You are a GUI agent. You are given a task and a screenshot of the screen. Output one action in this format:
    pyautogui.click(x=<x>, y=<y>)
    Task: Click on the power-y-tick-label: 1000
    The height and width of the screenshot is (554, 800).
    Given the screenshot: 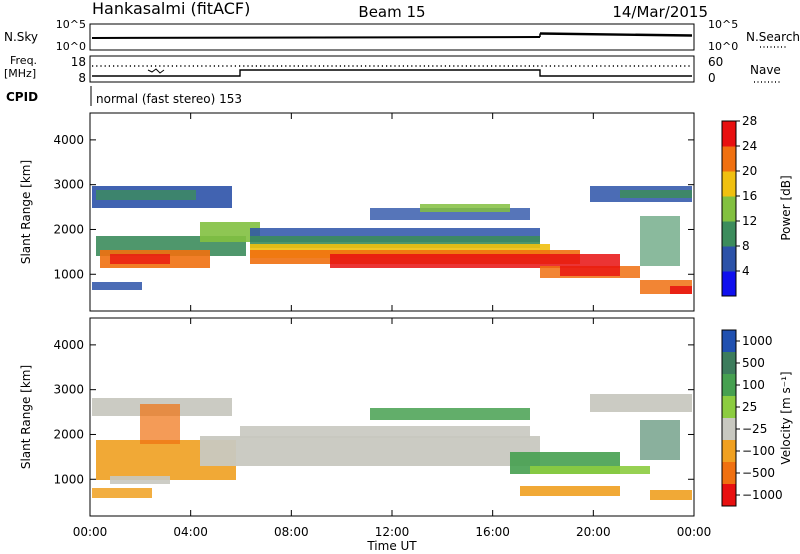 What is the action you would take?
    pyautogui.click(x=68, y=274)
    